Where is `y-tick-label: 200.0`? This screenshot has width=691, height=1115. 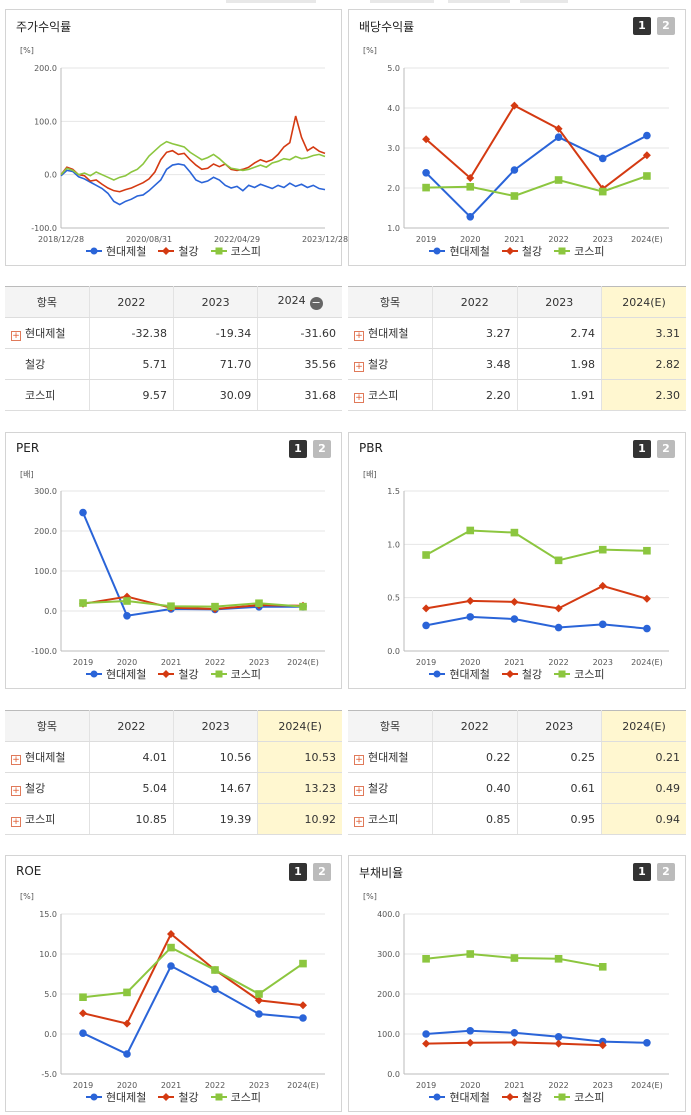 y-tick-label: 200.0 is located at coordinates (388, 994).